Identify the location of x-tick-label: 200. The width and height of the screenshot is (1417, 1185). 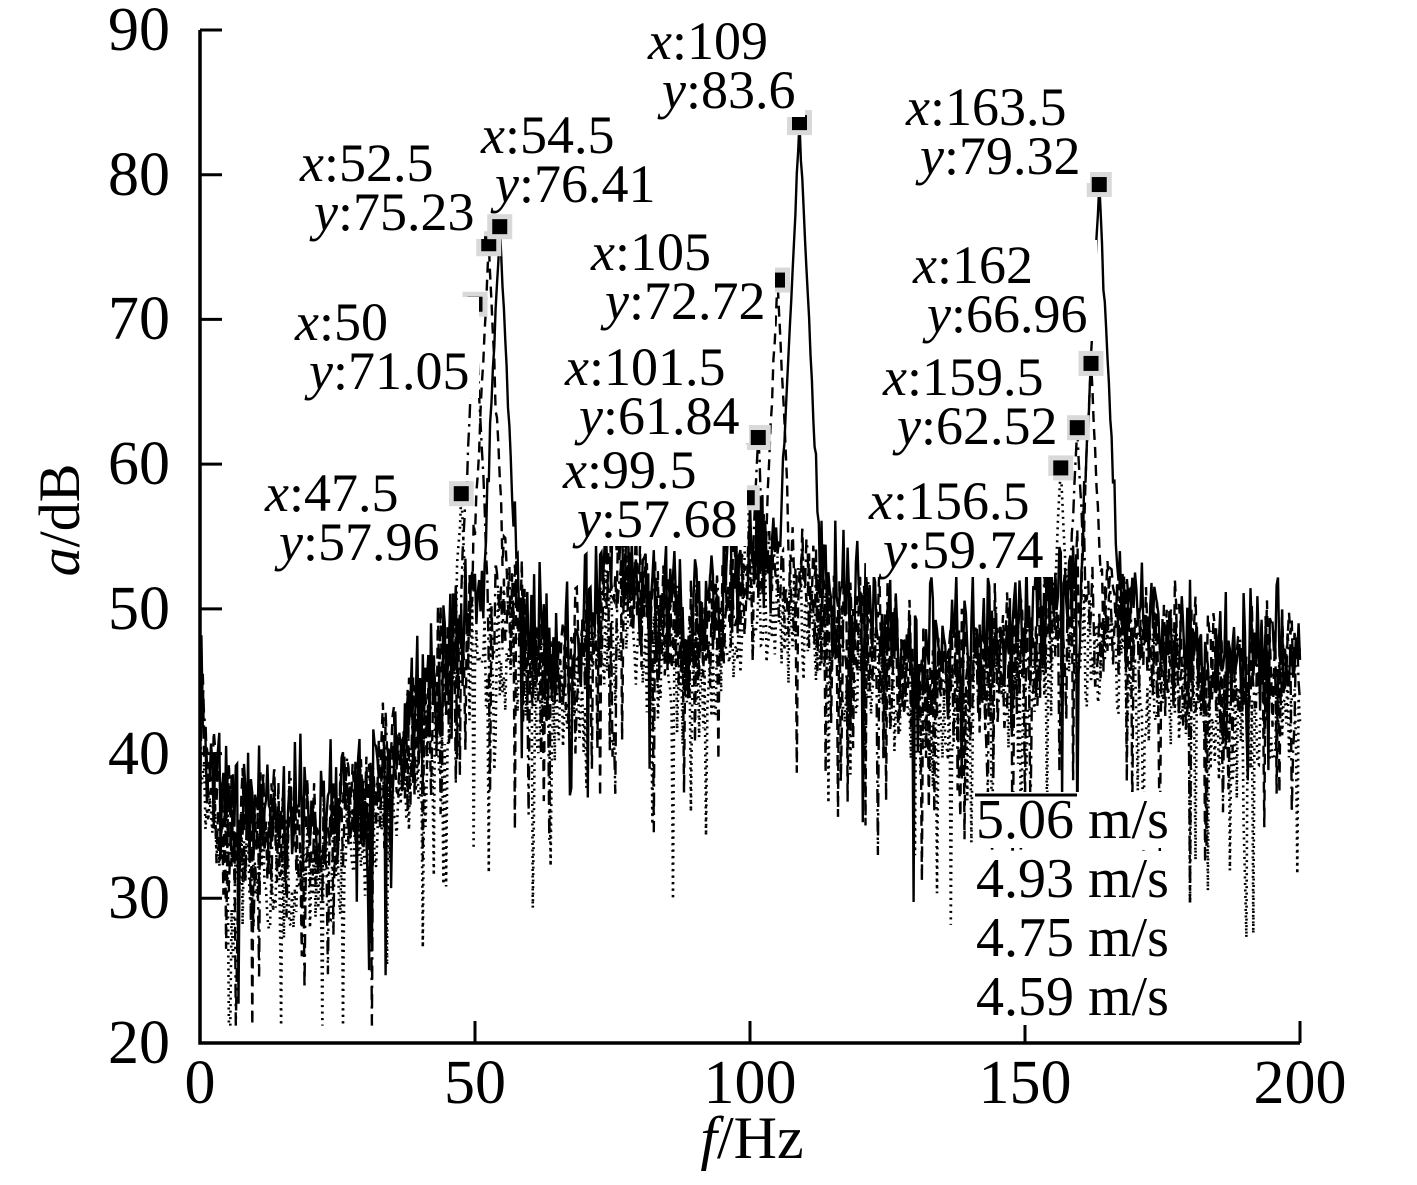
(1300, 1083).